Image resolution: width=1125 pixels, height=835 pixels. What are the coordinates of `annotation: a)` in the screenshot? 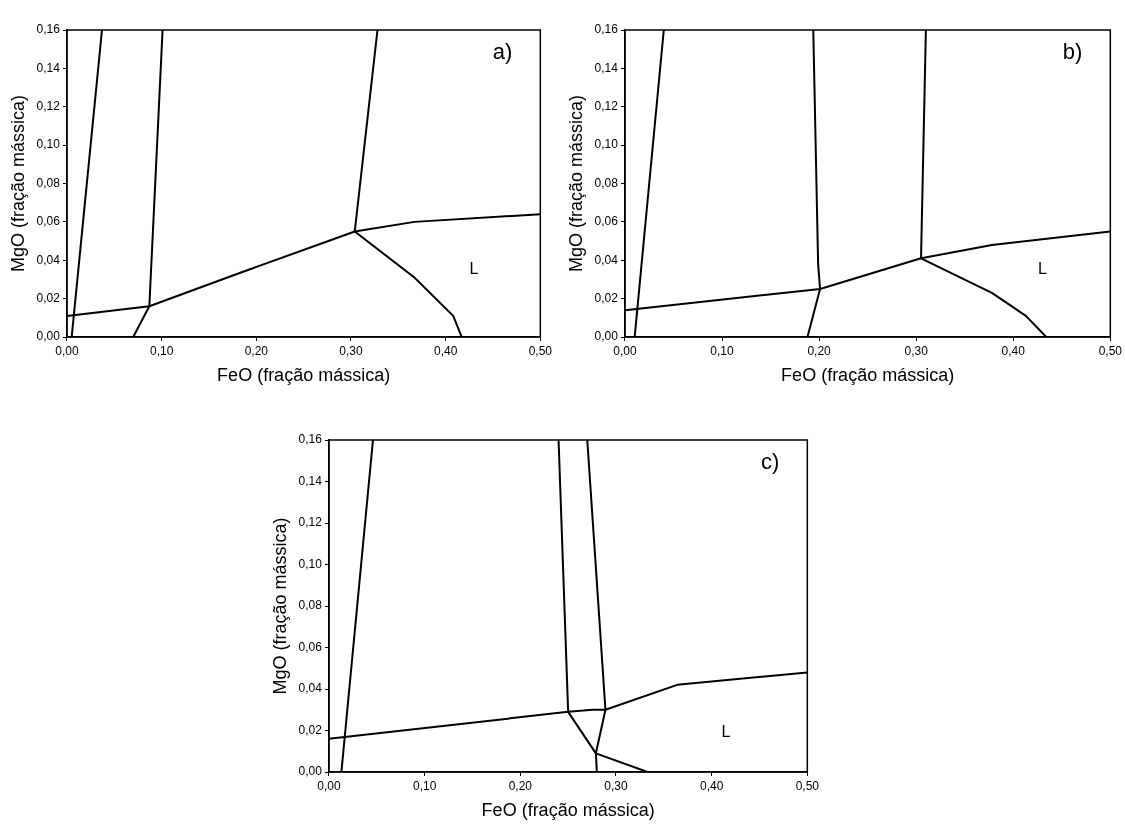 It's located at (502, 52).